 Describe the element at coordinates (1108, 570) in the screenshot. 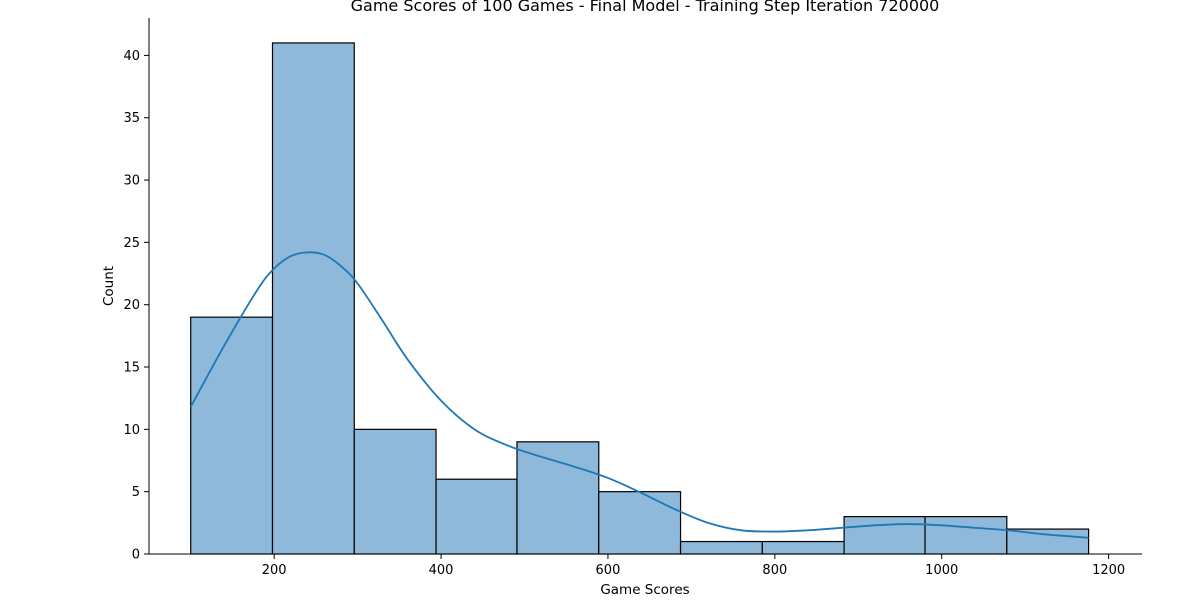

I see `x-tick-label-1200: 1200` at that location.